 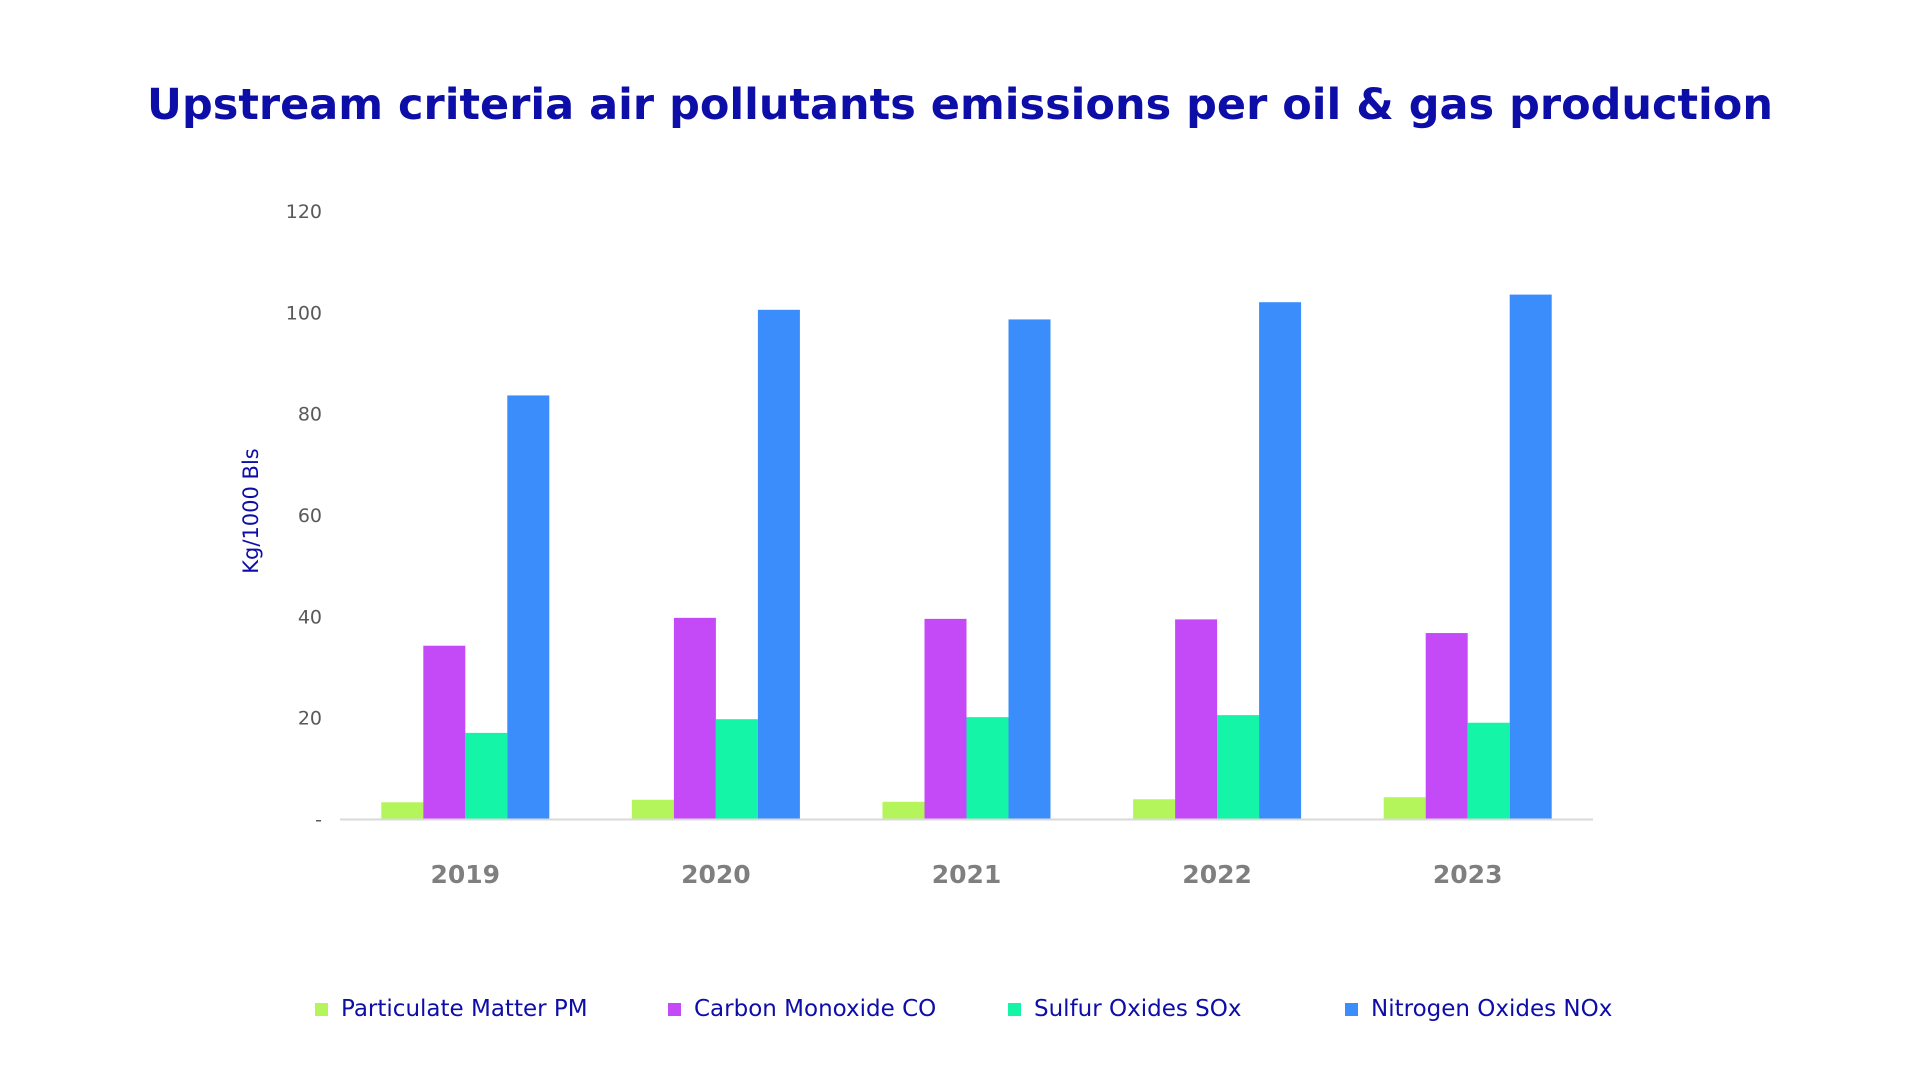 I want to click on bar-sulfur-oxides-sox-2020, so click(x=736, y=769).